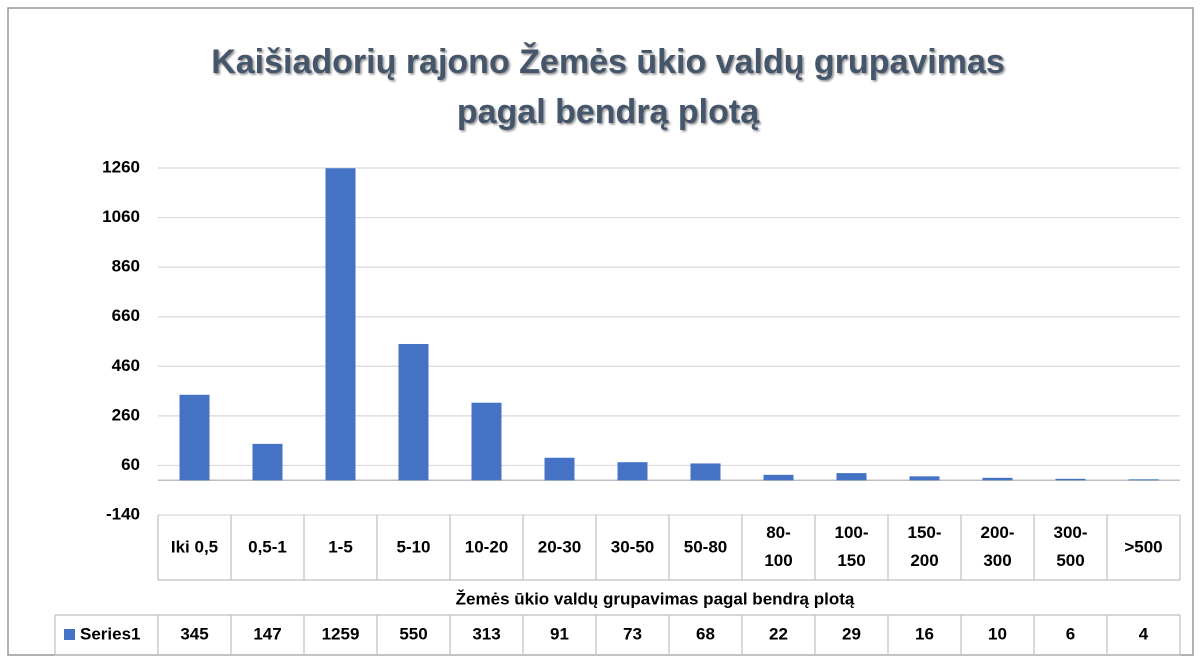 Image resolution: width=1201 pixels, height=661 pixels. I want to click on data-table-value: 313, so click(486, 633).